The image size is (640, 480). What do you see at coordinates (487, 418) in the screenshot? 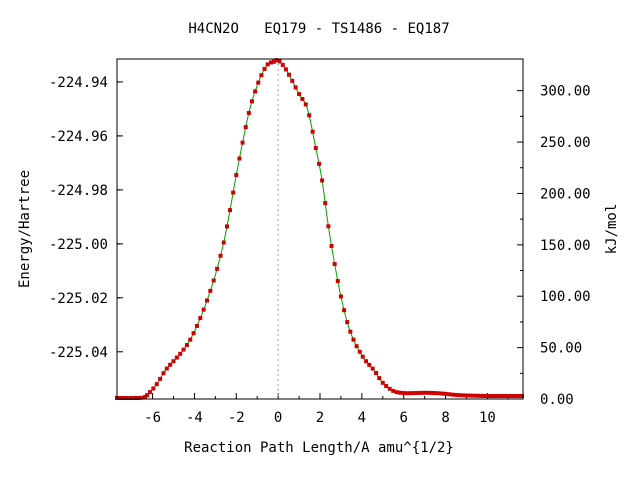
I see `x-tick-label: 10` at bounding box center [487, 418].